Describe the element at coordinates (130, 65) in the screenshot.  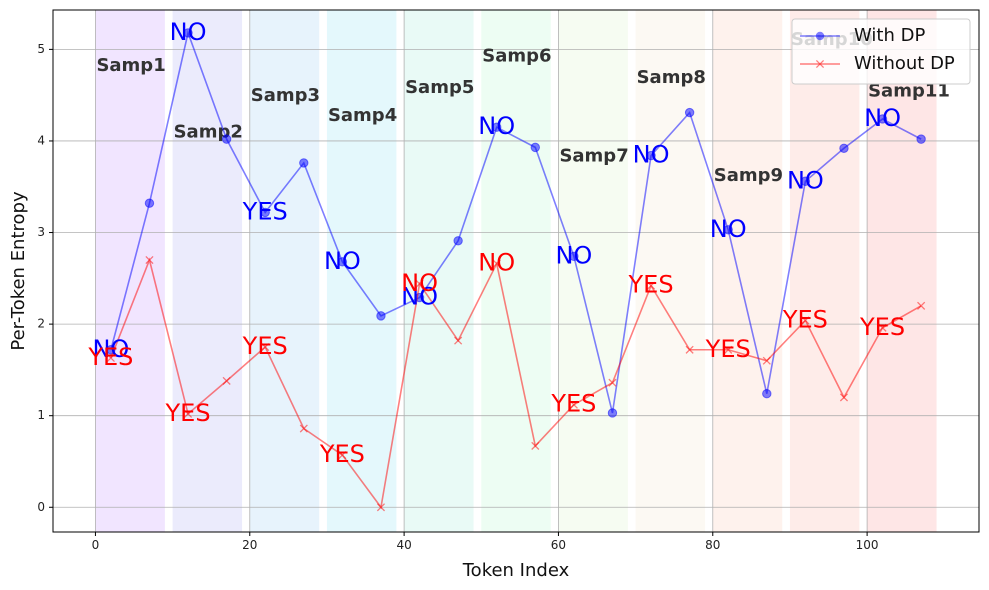
I see `sample-label: Samp1` at that location.